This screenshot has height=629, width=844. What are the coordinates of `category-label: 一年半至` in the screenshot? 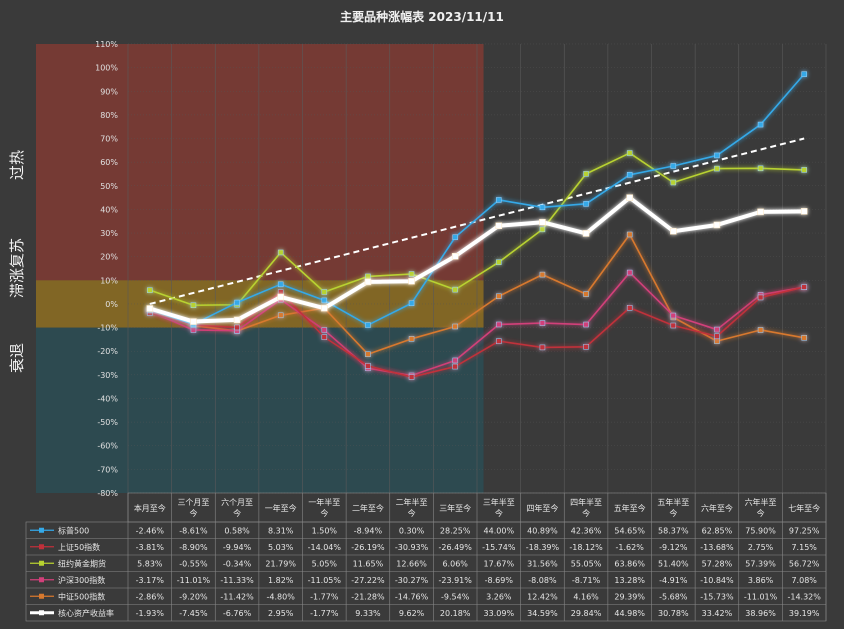 It's located at (324, 502).